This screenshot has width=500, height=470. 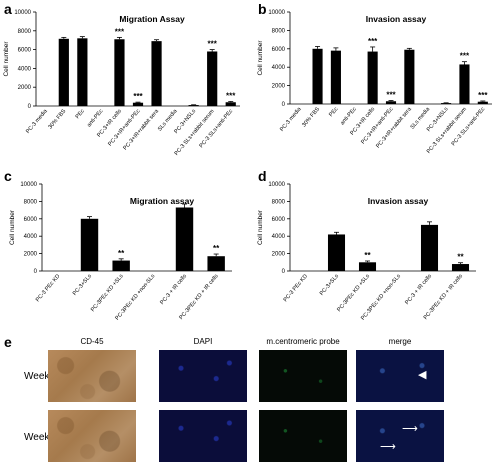 What do you see at coordinates (8, 176) in the screenshot?
I see `panel-label-c: c` at bounding box center [8, 176].